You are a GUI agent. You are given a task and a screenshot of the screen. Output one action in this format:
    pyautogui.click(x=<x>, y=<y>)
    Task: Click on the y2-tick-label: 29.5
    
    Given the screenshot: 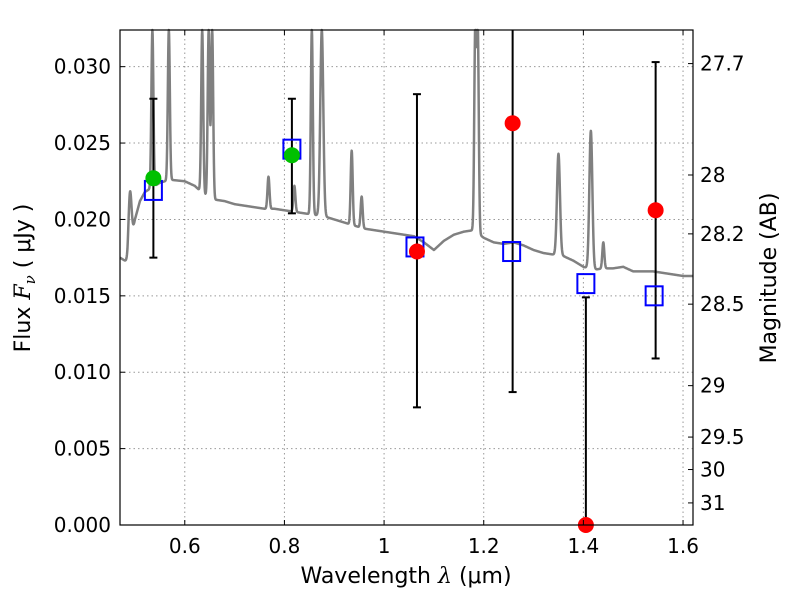 What is the action you would take?
    pyautogui.click(x=722, y=437)
    